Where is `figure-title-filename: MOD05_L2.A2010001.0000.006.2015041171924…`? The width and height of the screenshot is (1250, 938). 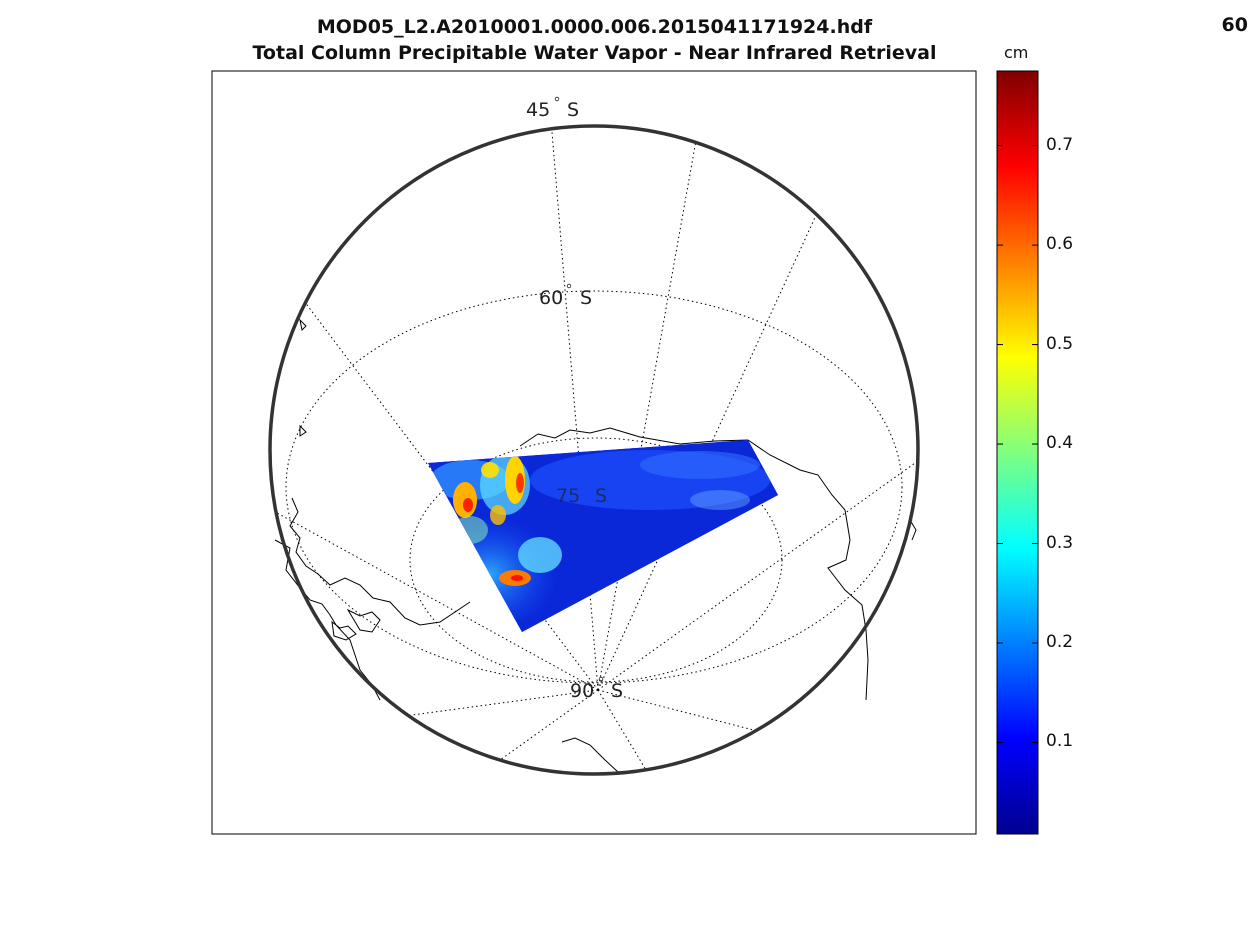 figure-title-filename: MOD05_L2.A2010001.0000.006.2015041171924… is located at coordinates (594, 27).